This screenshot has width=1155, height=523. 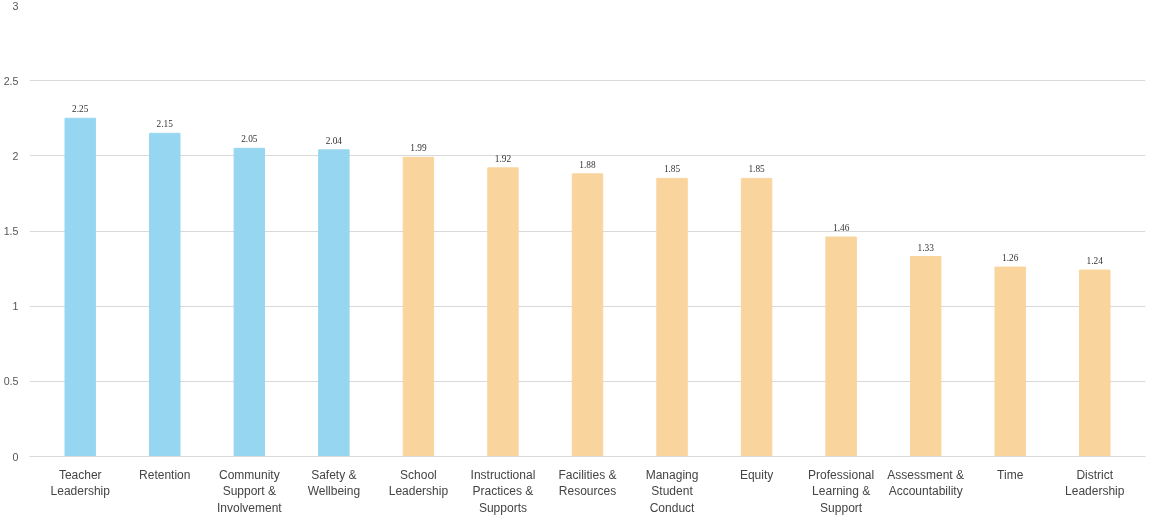 I want to click on data-label: 1.26, so click(x=1010, y=258).